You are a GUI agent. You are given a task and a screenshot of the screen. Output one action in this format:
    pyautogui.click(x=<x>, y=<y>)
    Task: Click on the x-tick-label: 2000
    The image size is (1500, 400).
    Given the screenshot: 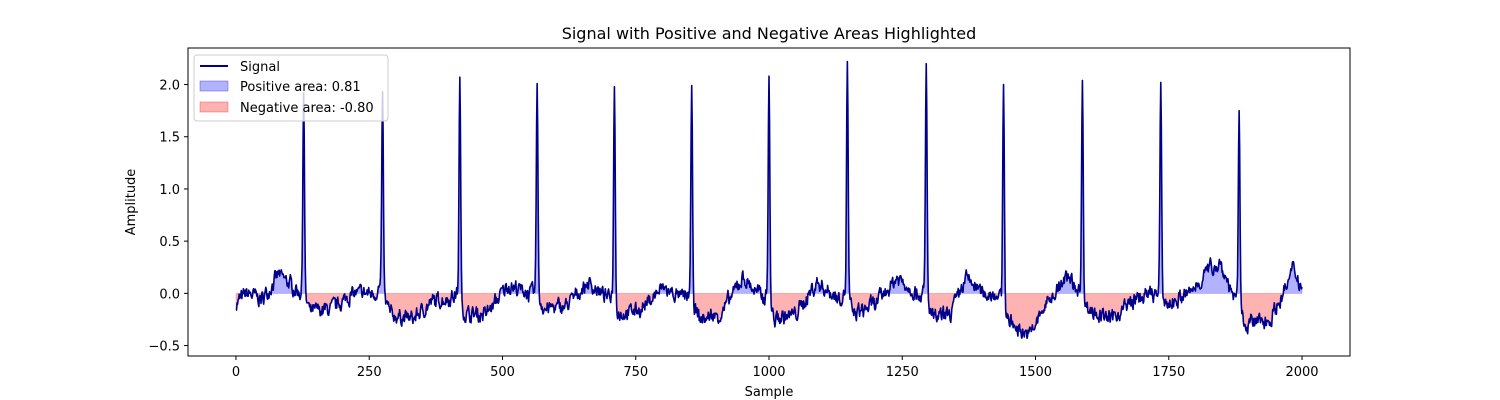 What is the action you would take?
    pyautogui.click(x=1301, y=372)
    